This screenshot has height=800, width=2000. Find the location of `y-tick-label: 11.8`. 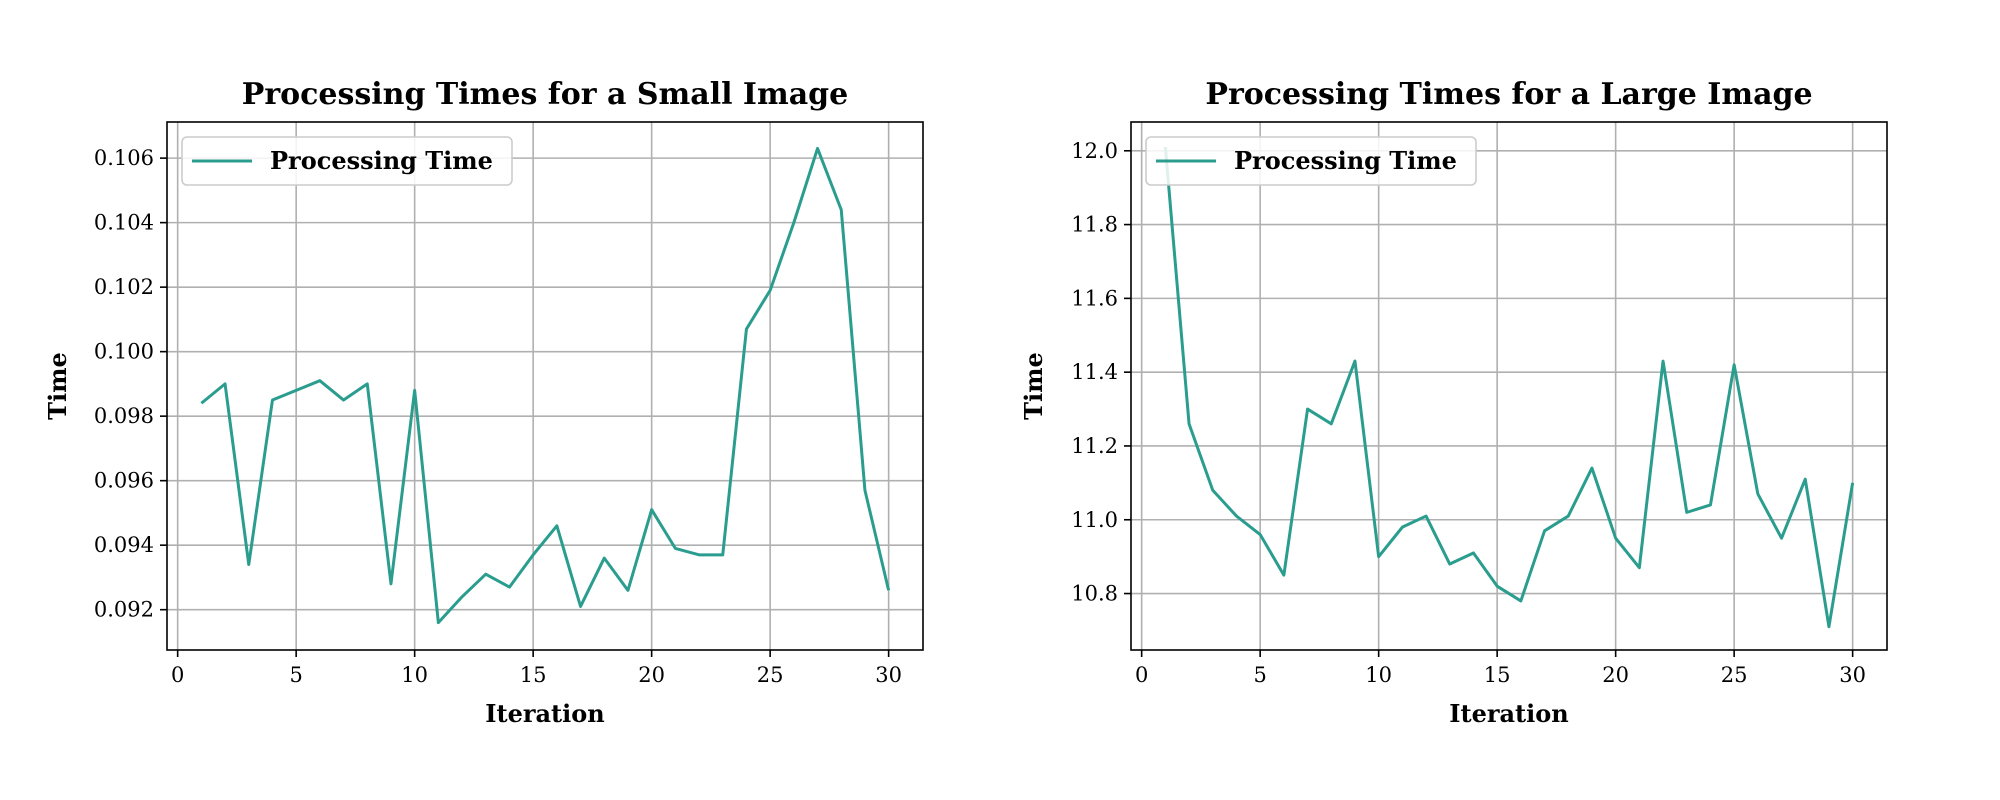

y-tick-label: 11.8 is located at coordinates (1094, 225).